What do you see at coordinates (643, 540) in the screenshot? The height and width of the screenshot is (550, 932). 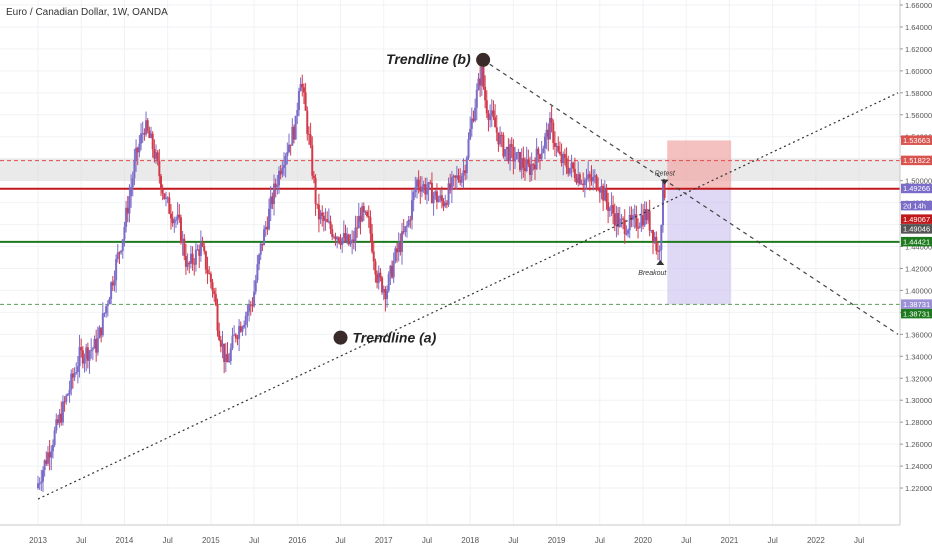 I see `time-tick-label: 2020` at bounding box center [643, 540].